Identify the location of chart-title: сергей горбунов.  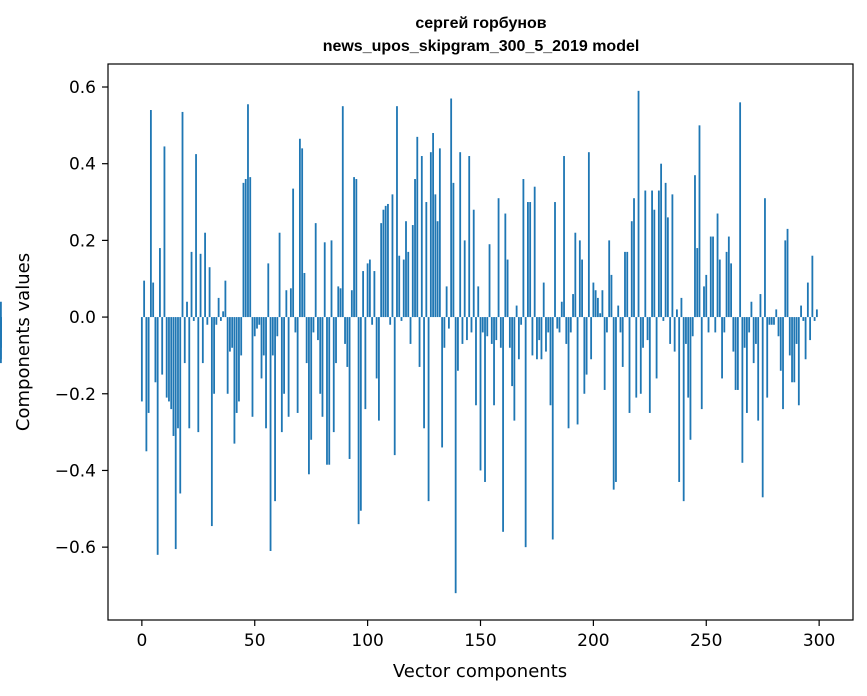
(480, 23).